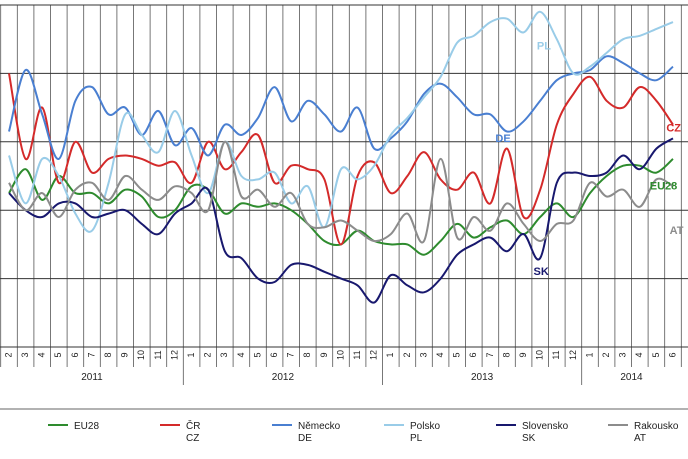  Describe the element at coordinates (640, 438) in the screenshot. I see `legend-label-5: AT` at that location.